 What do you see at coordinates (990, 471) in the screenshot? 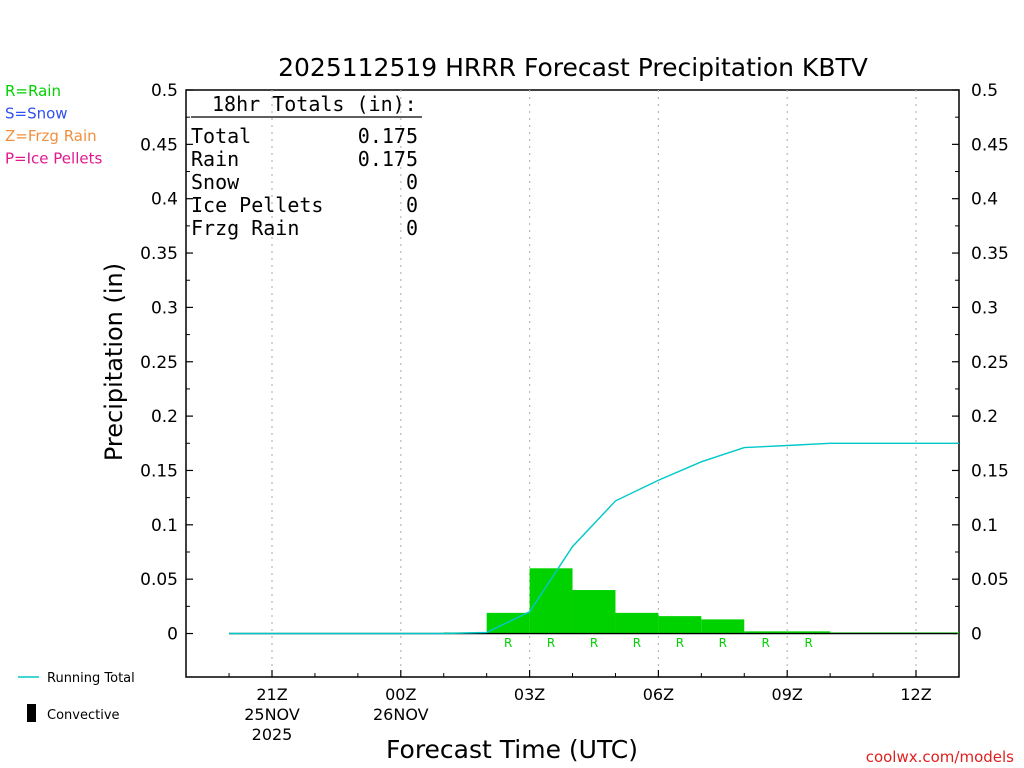
I see `y-tick-label-right: 0.15` at bounding box center [990, 471].